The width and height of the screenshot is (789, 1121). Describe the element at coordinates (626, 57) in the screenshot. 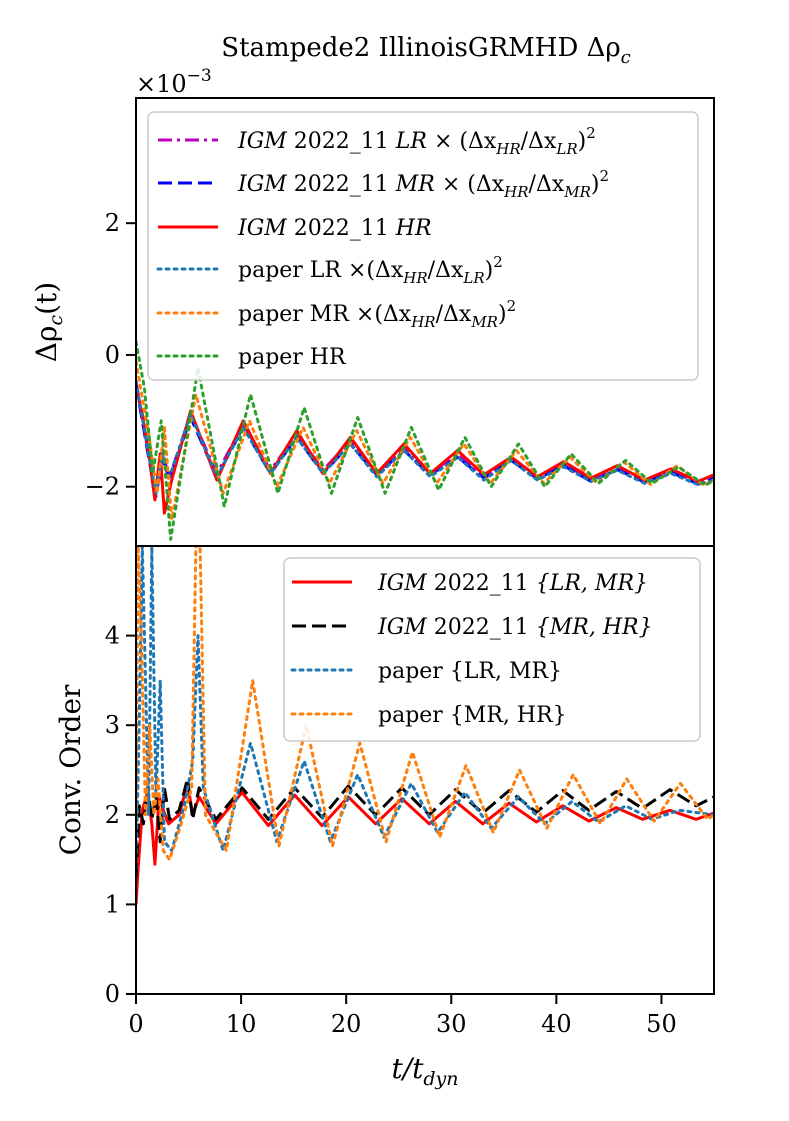

I see `chart-title-sub: c` at that location.